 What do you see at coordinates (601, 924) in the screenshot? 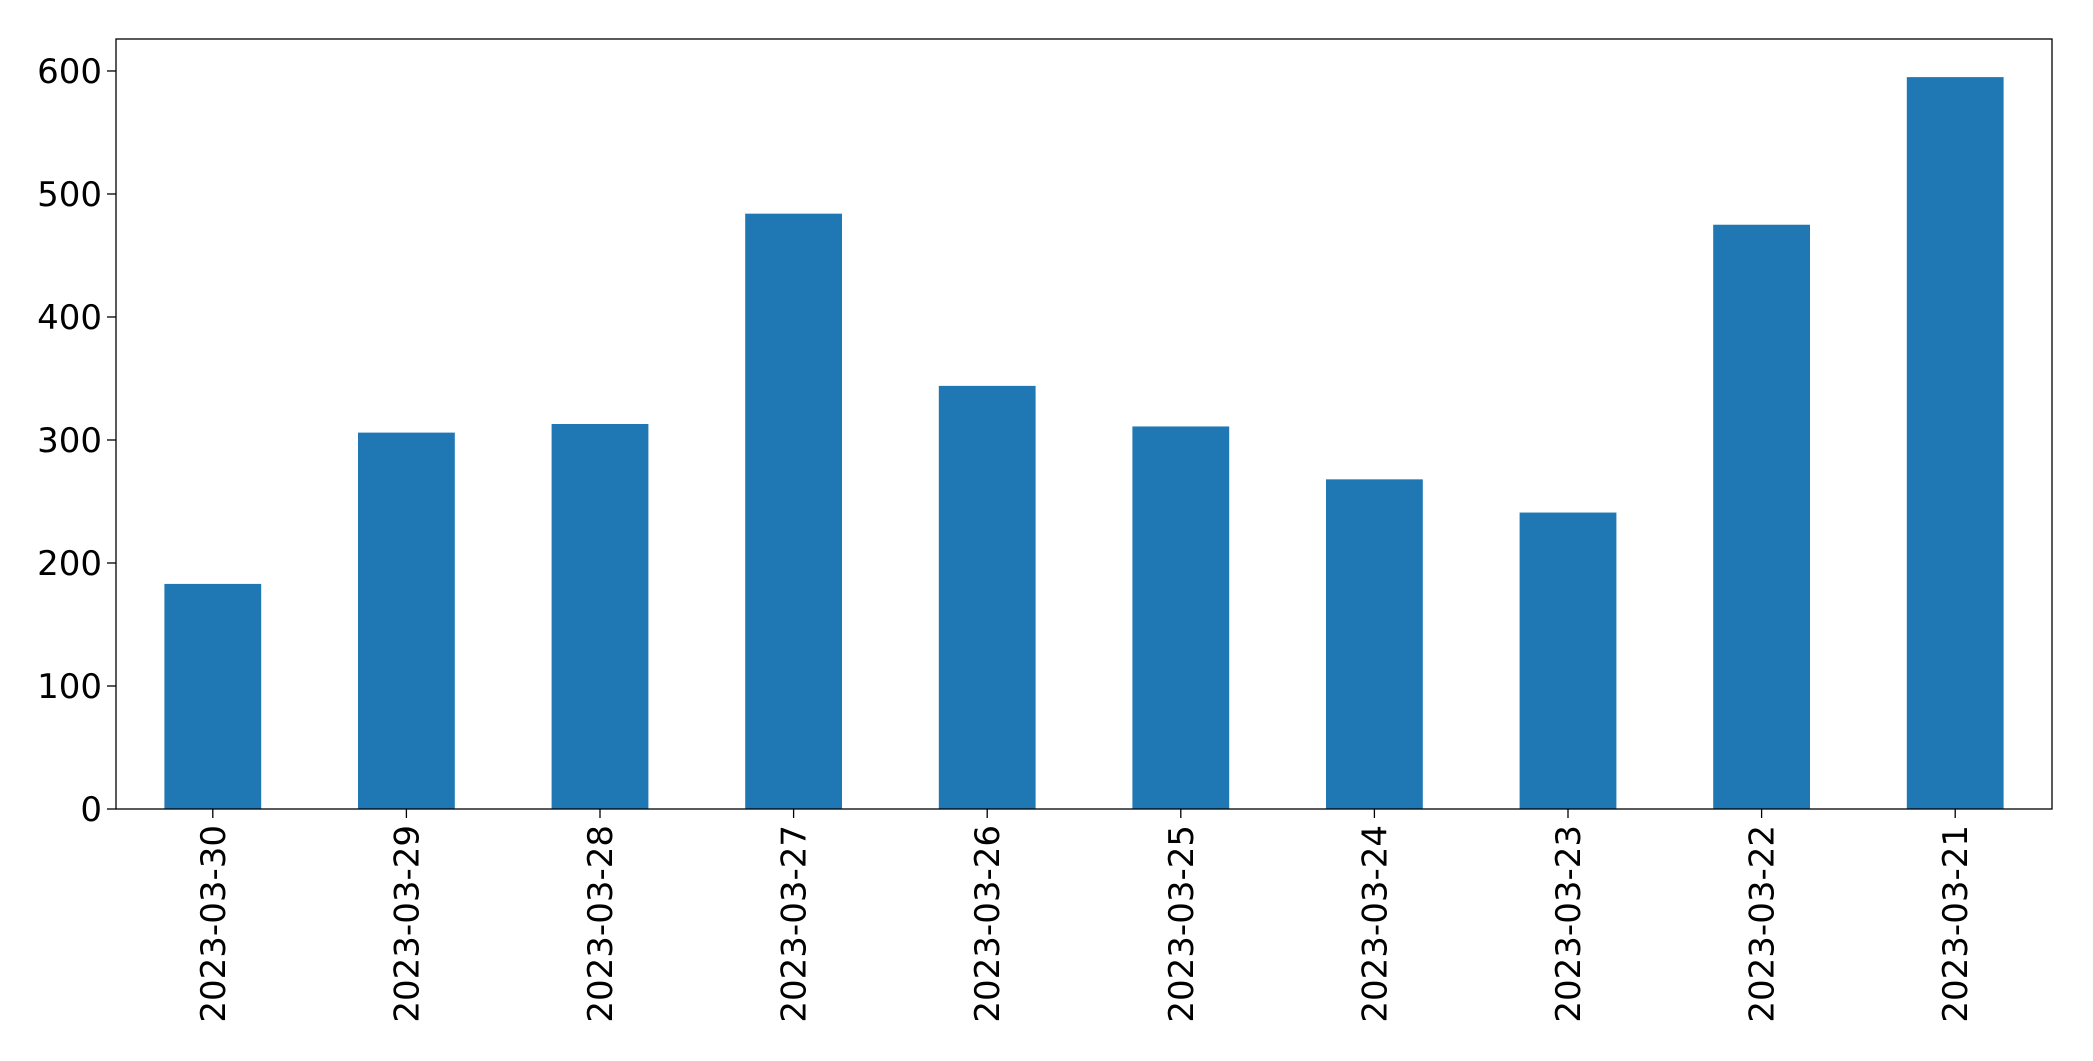
I see `x-tick-label: 2023-03-28` at bounding box center [601, 924].